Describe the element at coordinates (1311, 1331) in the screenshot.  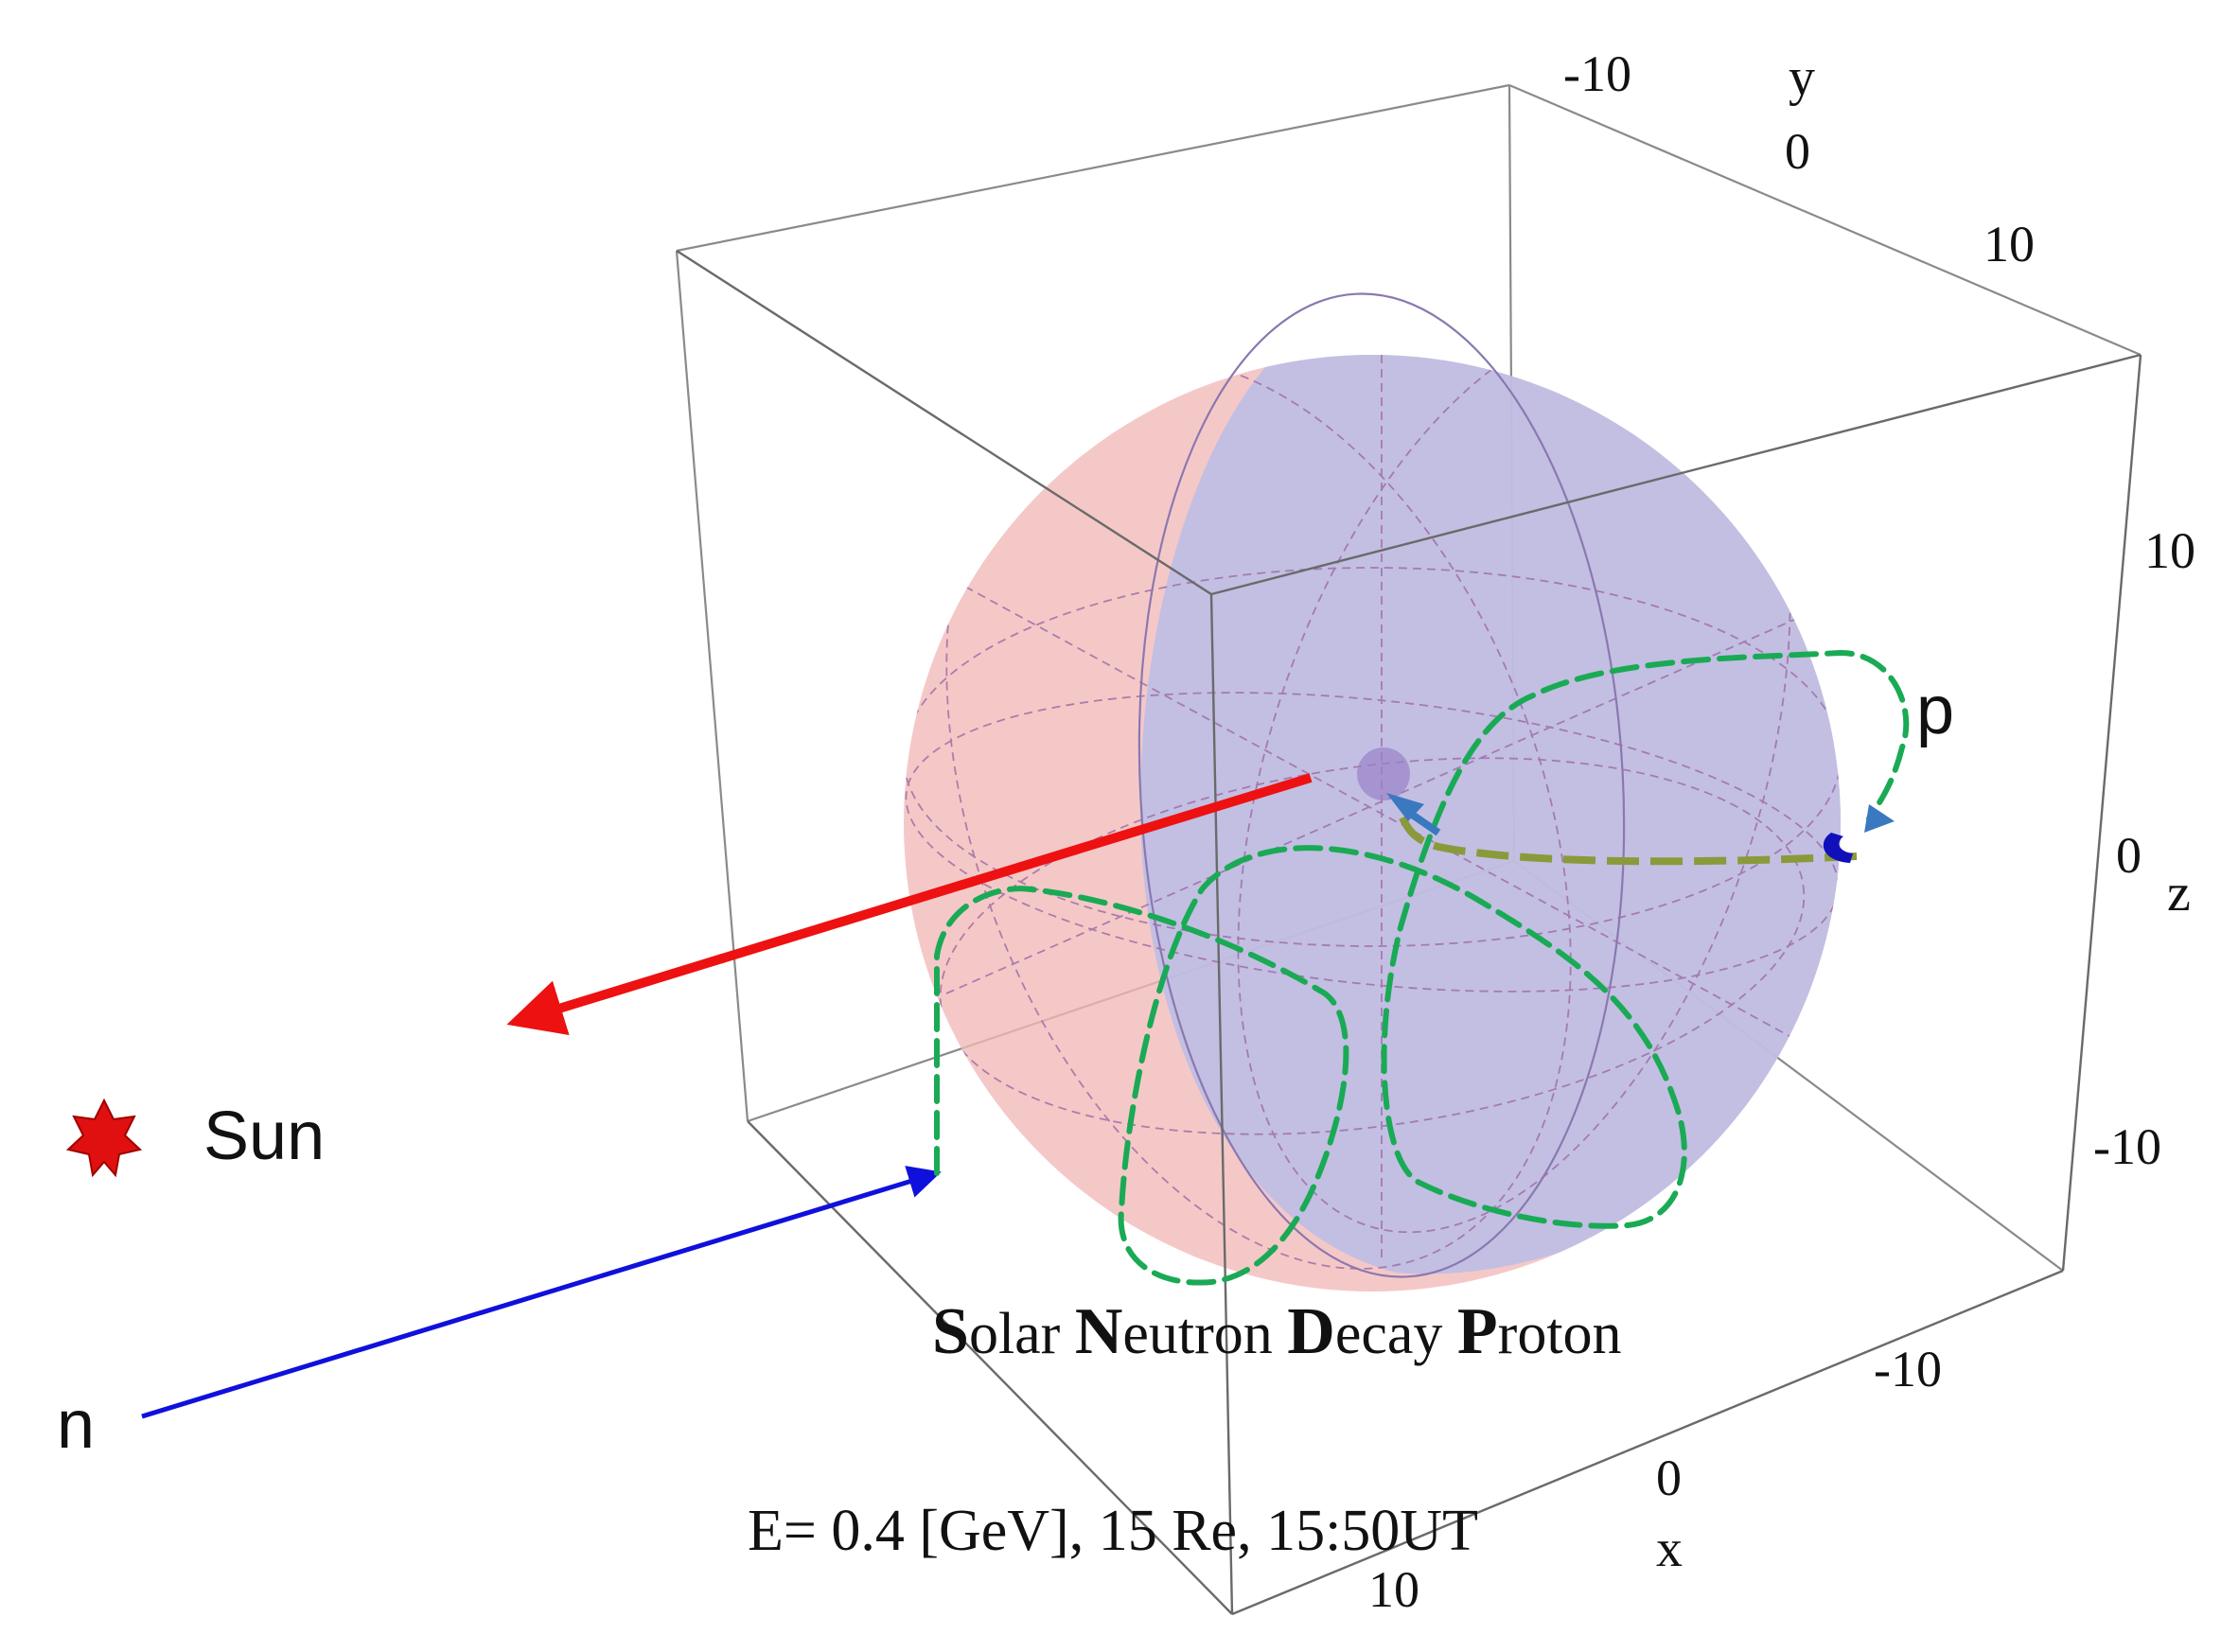
I see `caption-initial-d: D` at that location.